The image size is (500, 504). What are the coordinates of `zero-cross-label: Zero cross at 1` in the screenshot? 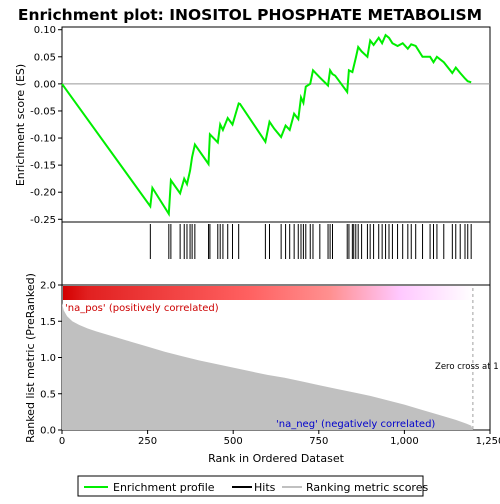 It's located at (467, 367).